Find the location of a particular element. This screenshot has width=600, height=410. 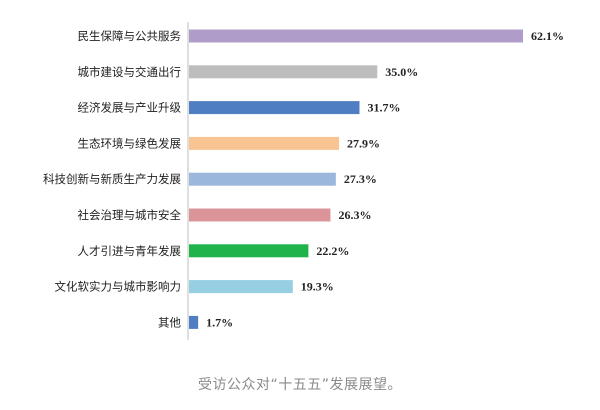

value-label: 31.7% is located at coordinates (383, 108).